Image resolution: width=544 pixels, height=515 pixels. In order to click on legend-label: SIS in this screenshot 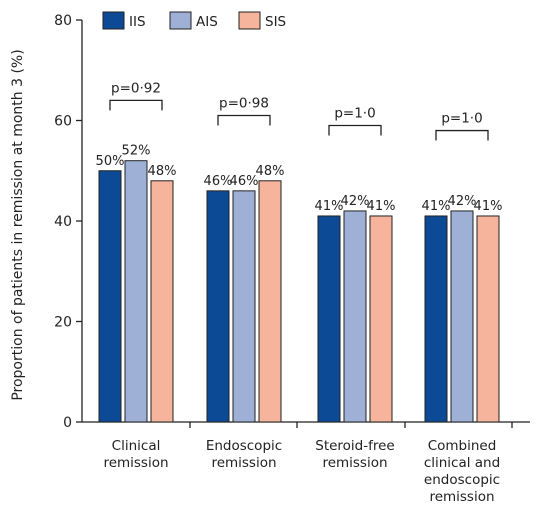, I will do `click(275, 22)`.